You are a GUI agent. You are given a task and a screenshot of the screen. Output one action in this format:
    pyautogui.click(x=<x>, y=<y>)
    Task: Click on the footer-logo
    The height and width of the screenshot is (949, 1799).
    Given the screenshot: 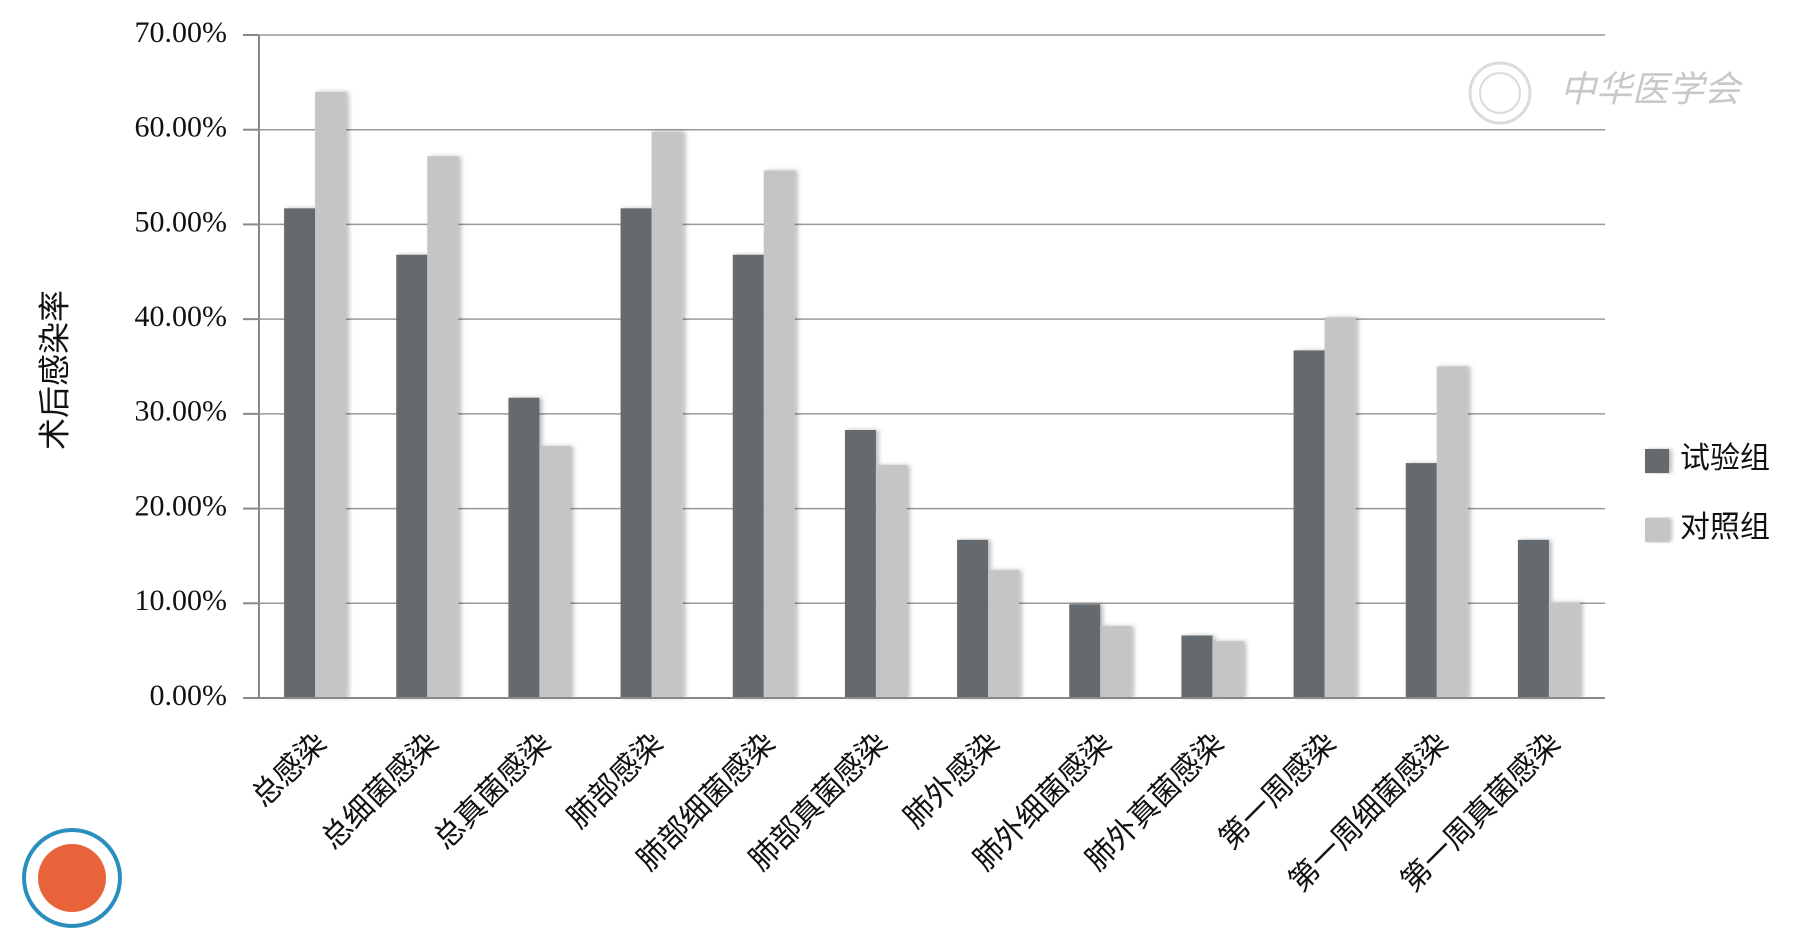 What is the action you would take?
    pyautogui.click(x=72, y=878)
    